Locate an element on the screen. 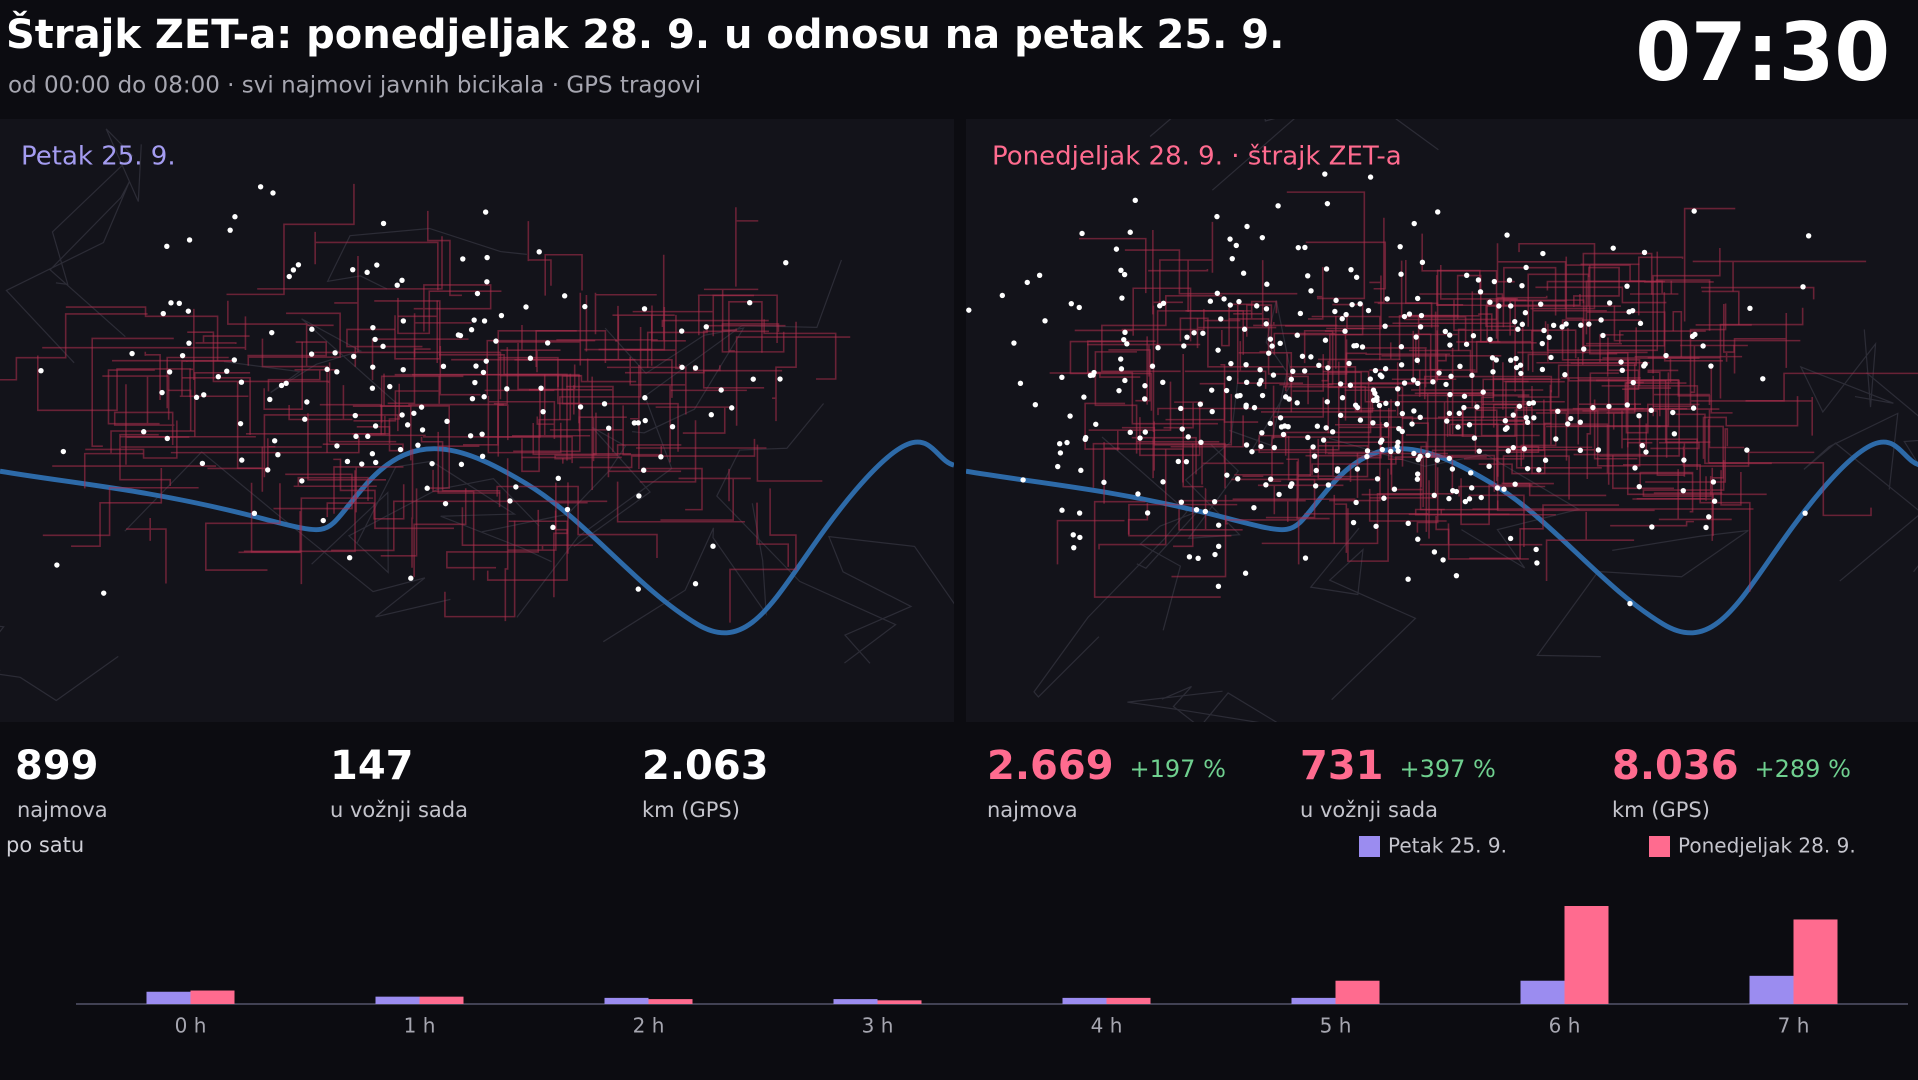  map-road is located at coordinates (1110, 567).